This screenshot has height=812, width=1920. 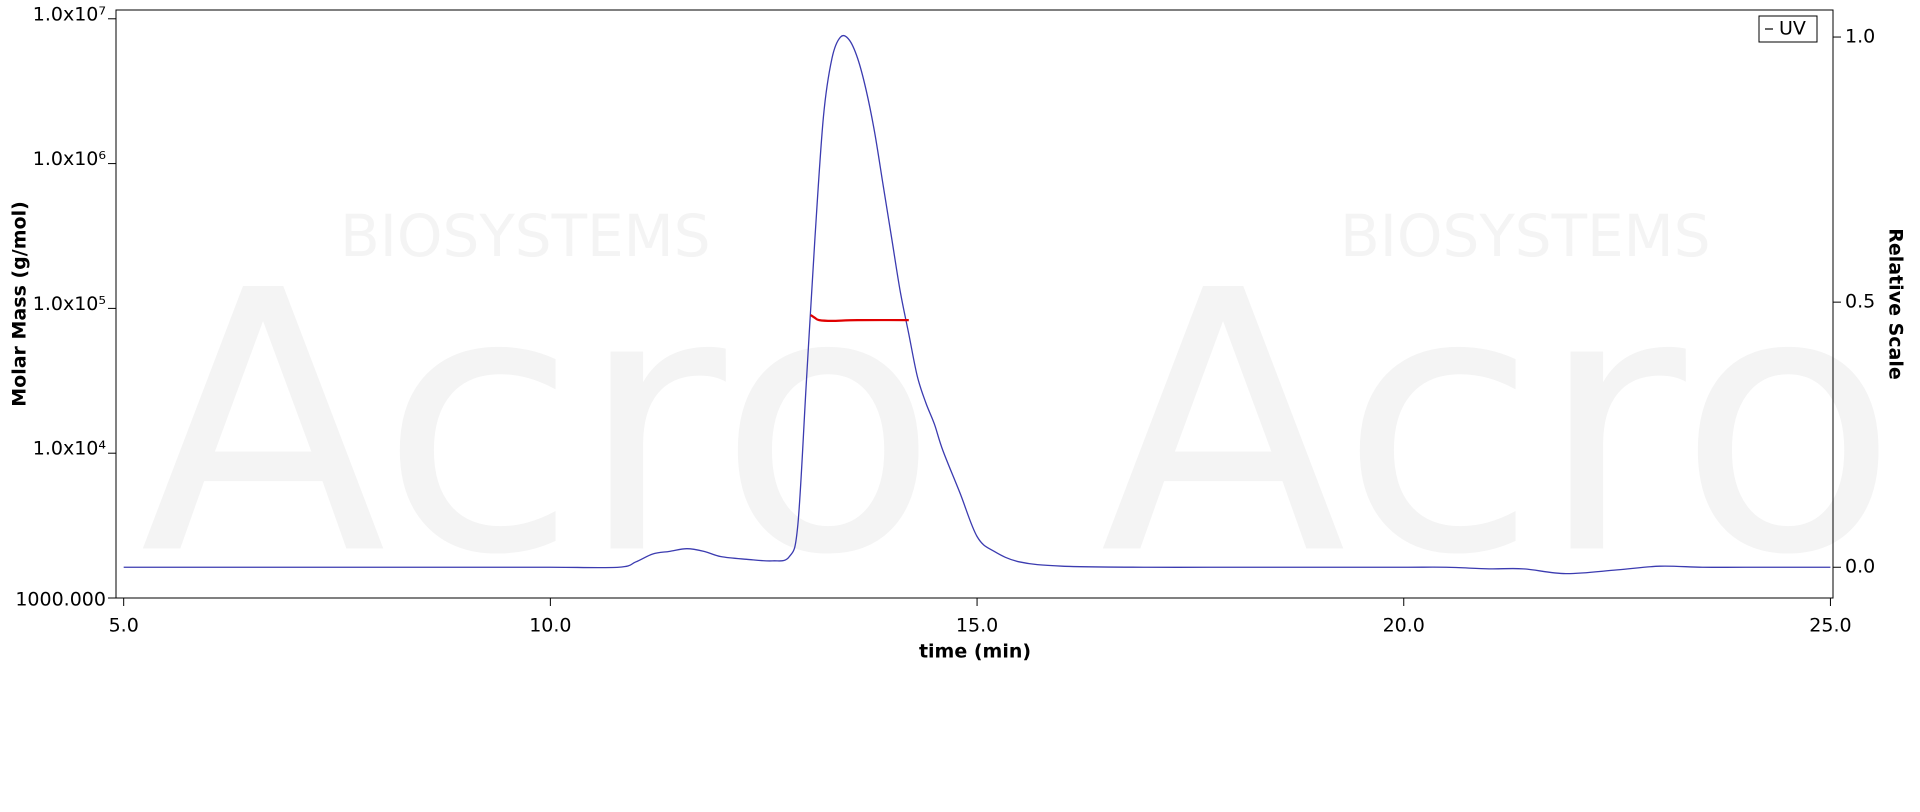 What do you see at coordinates (70, 449) in the screenshot?
I see `y-tick-label: 1.0x10⁴` at bounding box center [70, 449].